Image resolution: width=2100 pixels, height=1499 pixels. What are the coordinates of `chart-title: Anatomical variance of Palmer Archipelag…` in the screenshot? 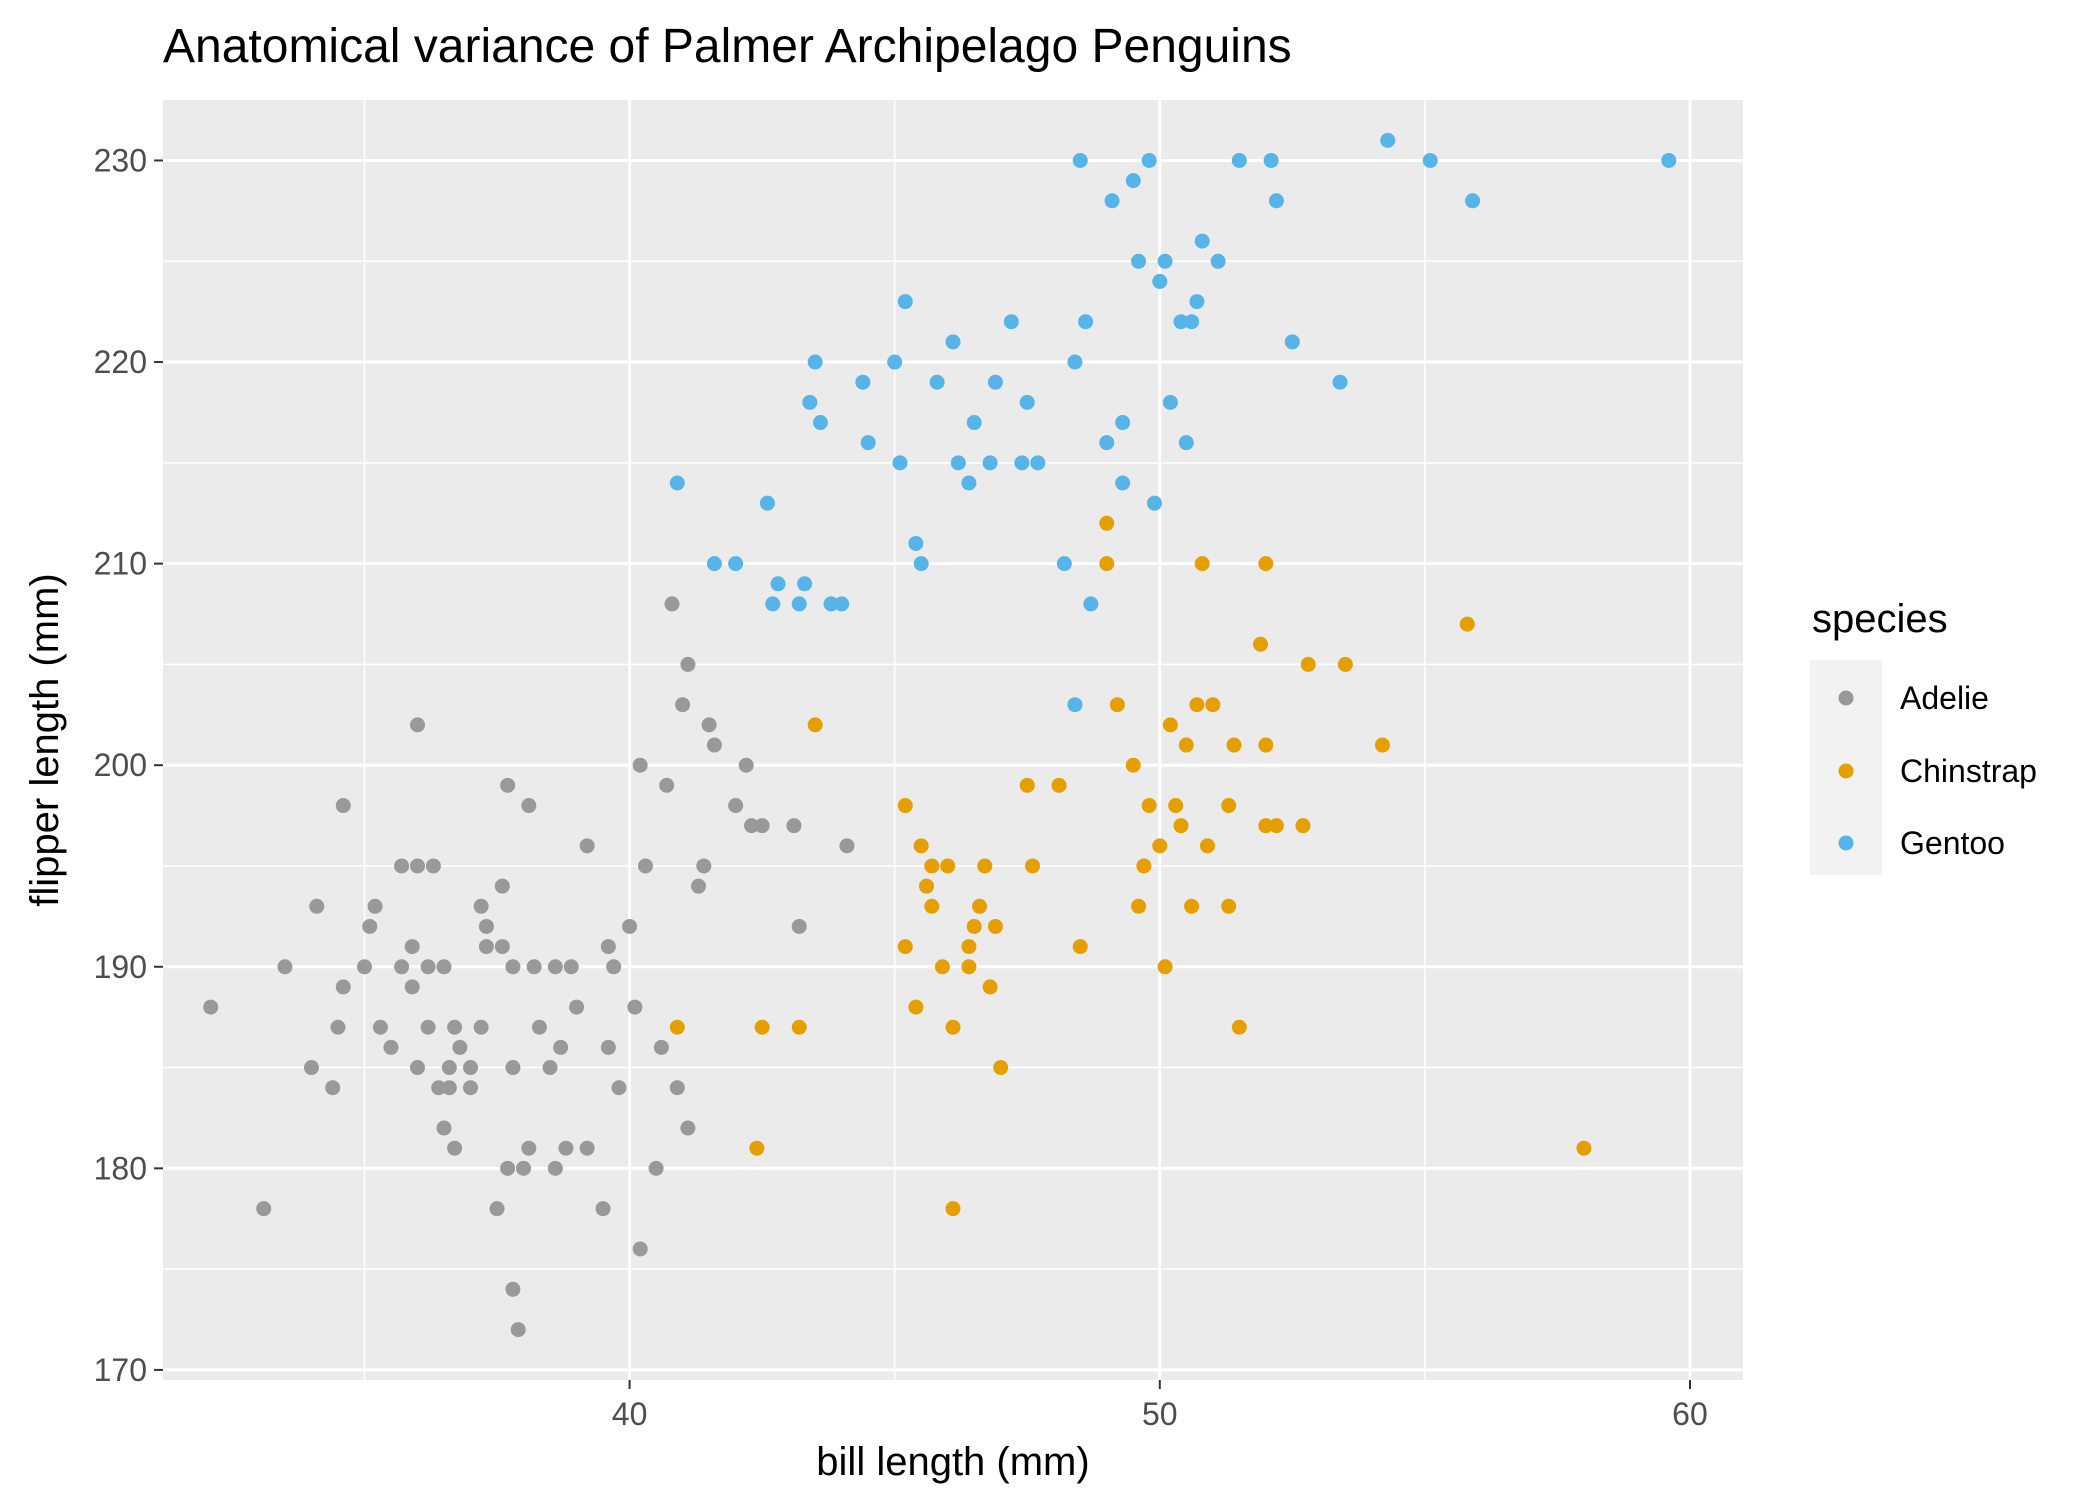 It's located at (727, 46).